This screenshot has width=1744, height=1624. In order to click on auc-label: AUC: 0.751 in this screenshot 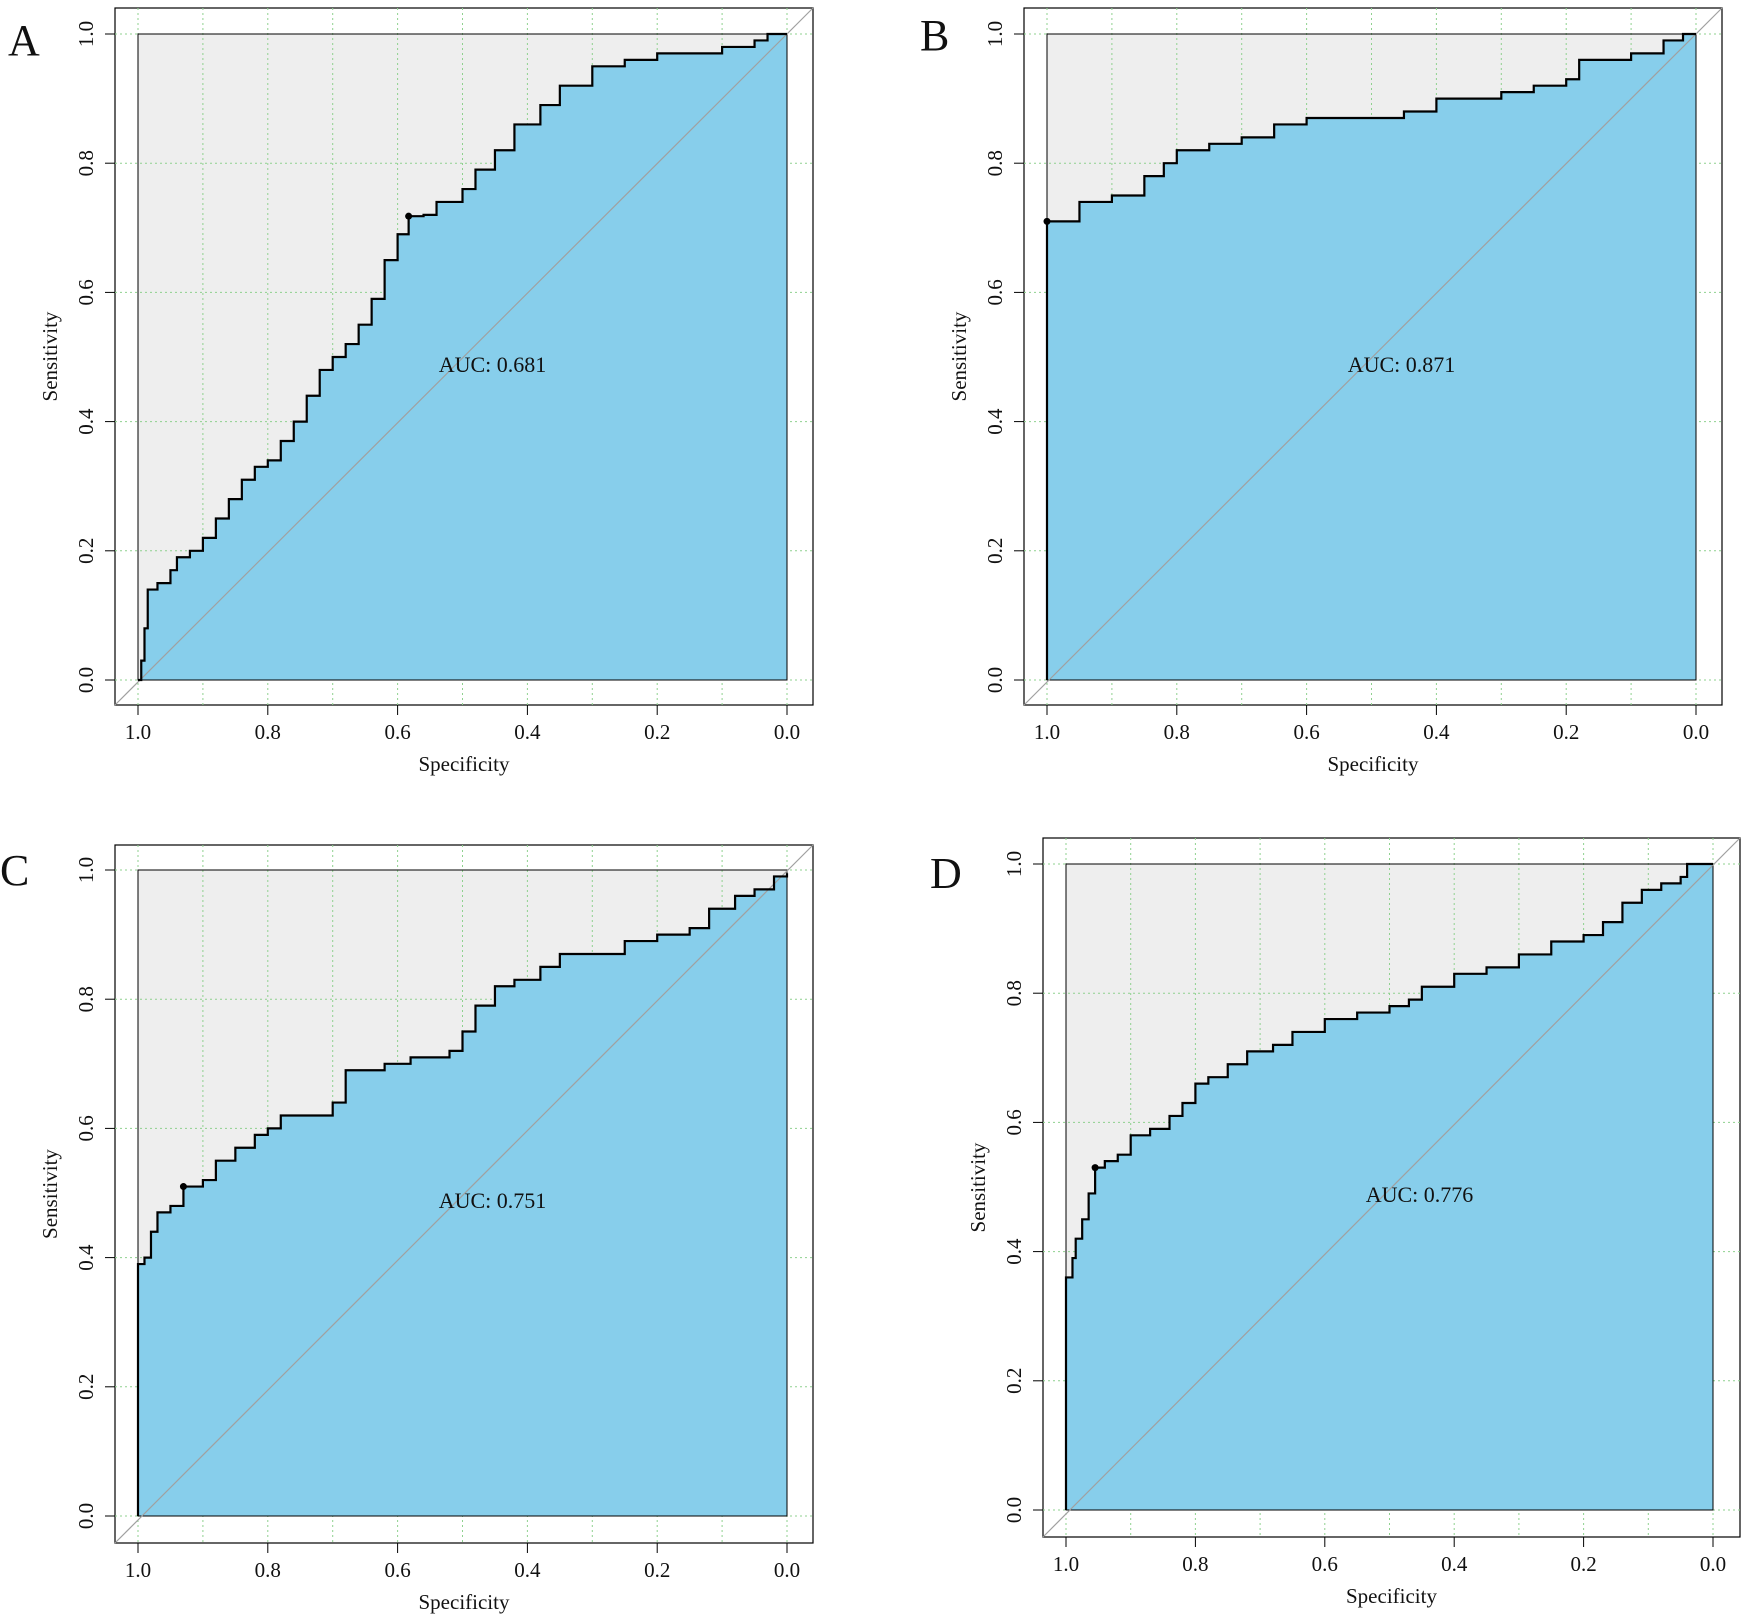, I will do `click(493, 1200)`.